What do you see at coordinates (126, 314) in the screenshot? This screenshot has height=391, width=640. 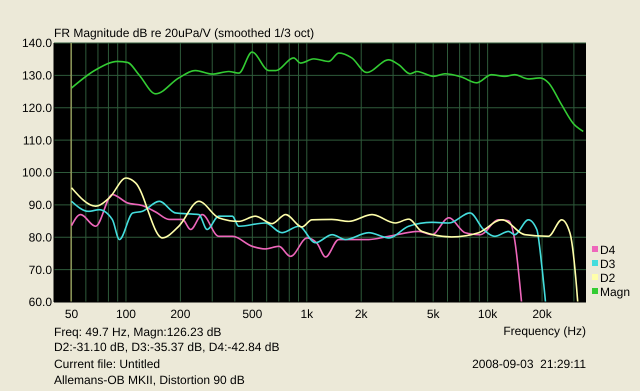 I see `x-tick-label: 100` at bounding box center [126, 314].